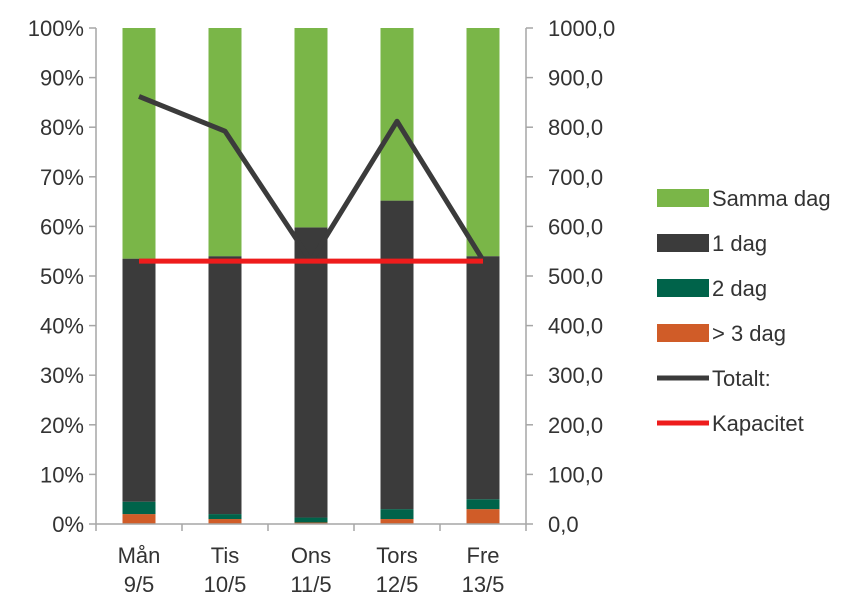  Describe the element at coordinates (139, 555) in the screenshot. I see `x-tick-label-0-0: Mån` at that location.